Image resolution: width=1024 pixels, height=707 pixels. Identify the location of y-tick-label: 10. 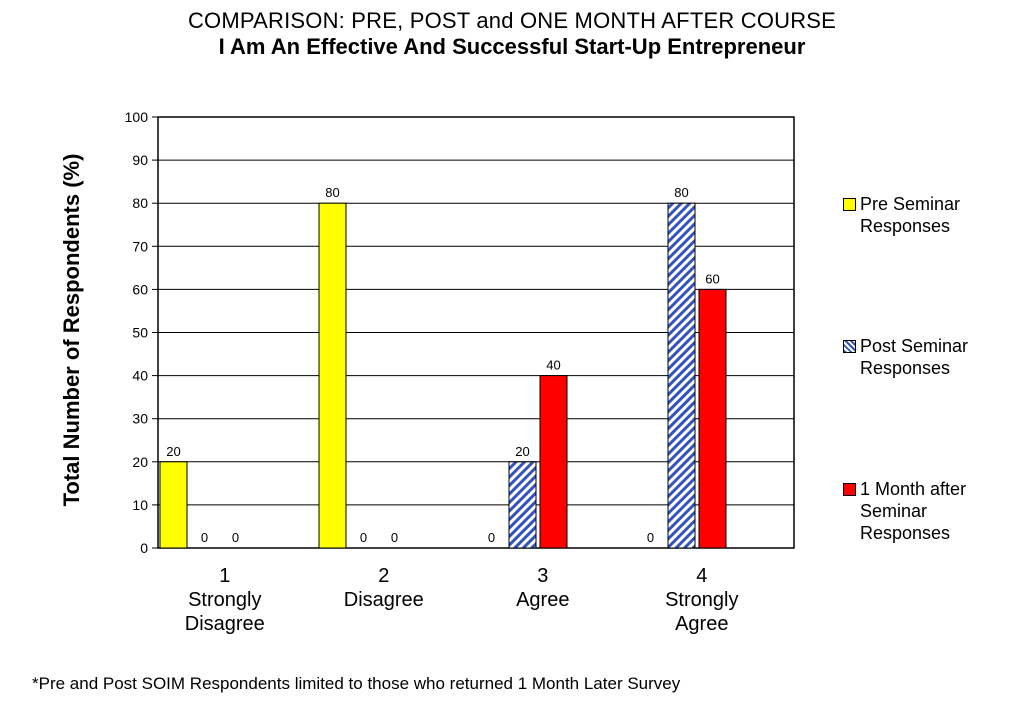
(140, 505).